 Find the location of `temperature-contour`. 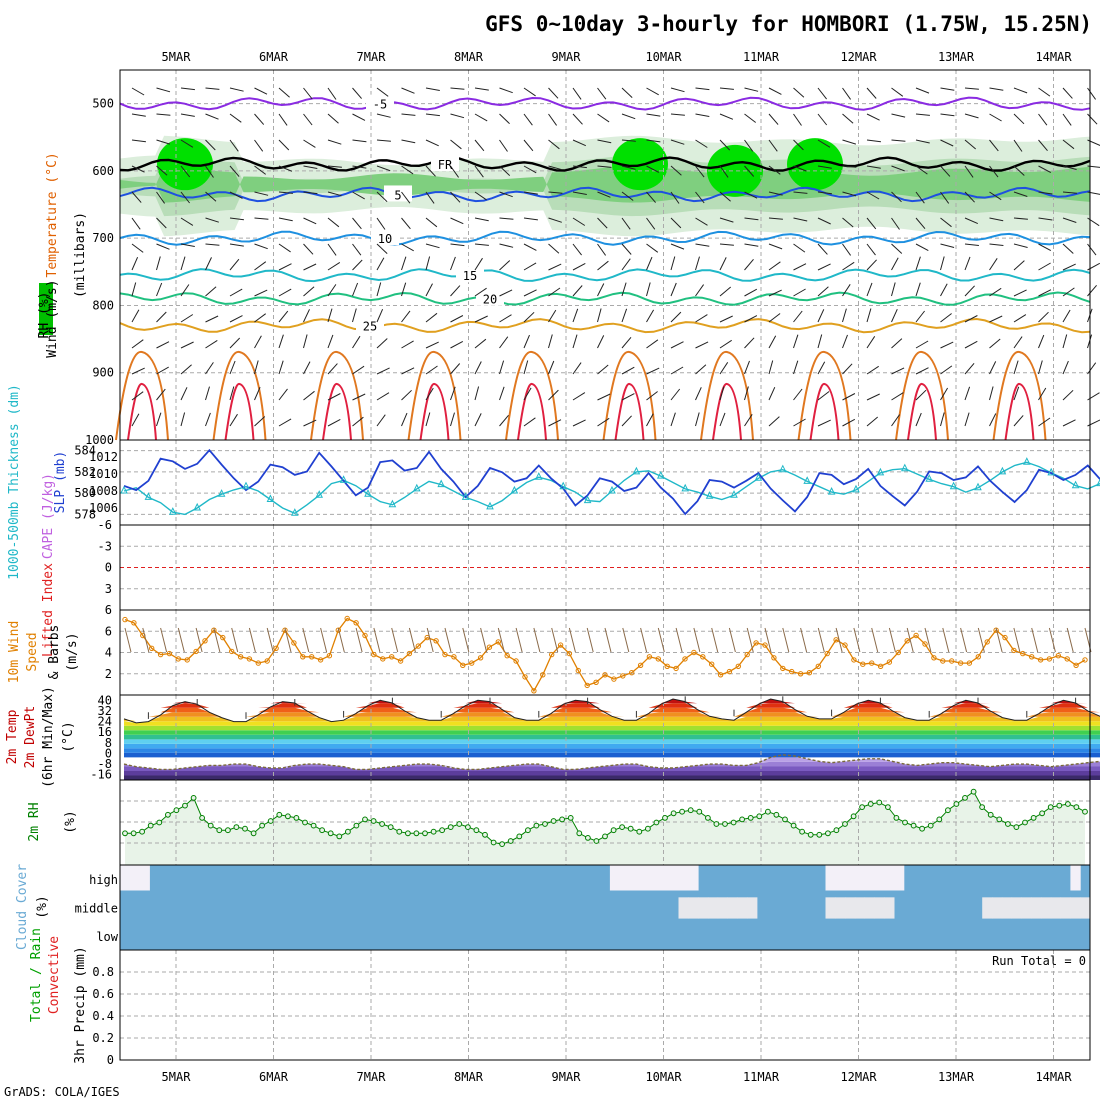

temperature-contour is located at coordinates (605, 194).